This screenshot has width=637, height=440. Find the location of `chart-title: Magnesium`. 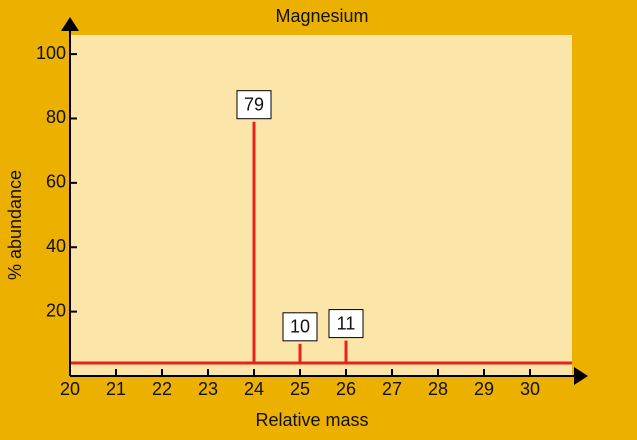

chart-title: Magnesium is located at coordinates (321, 16).